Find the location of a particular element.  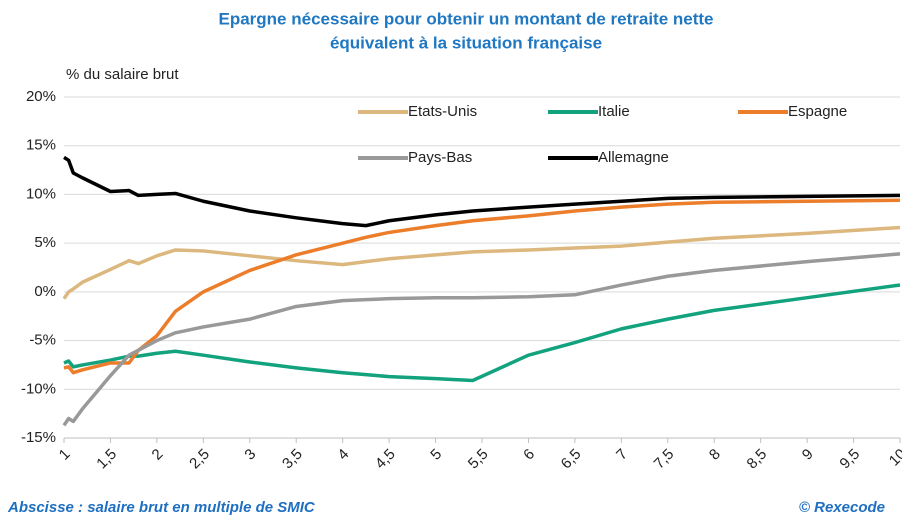

y-axis-label: % du salaire brut is located at coordinates (122, 74).